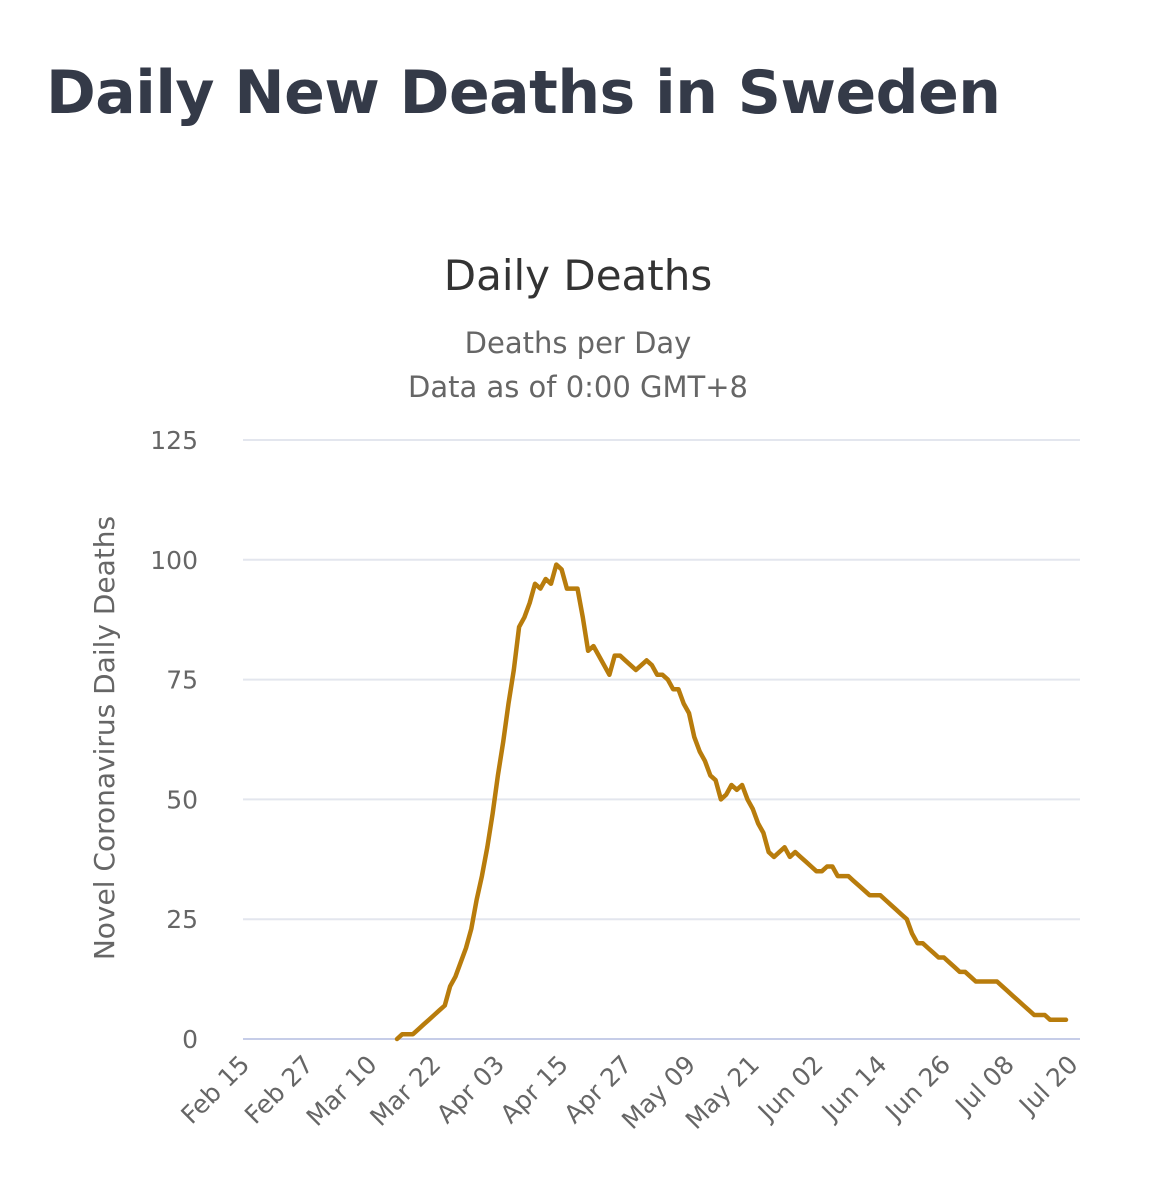 The height and width of the screenshot is (1200, 1152). What do you see at coordinates (918, 1089) in the screenshot?
I see `x-tick-label: Jun 26` at bounding box center [918, 1089].